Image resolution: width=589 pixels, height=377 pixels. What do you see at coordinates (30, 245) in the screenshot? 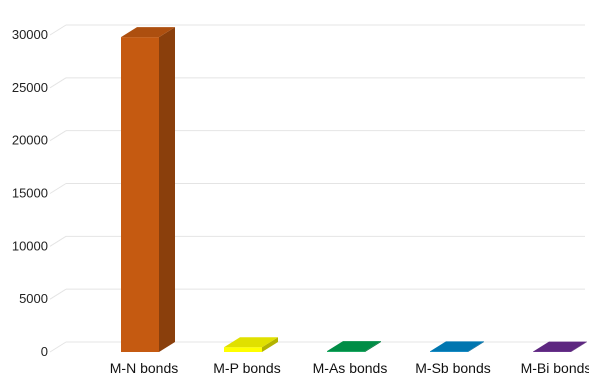
I see `y-tick-label: 10000` at bounding box center [30, 245].